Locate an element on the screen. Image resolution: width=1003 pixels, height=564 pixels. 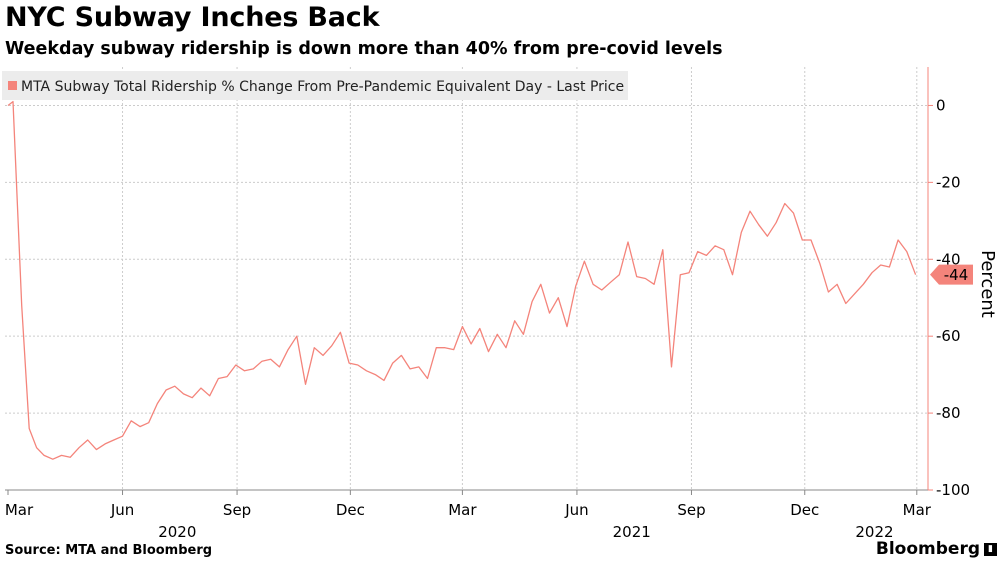
y-axis-title: Percent is located at coordinates (987, 284).